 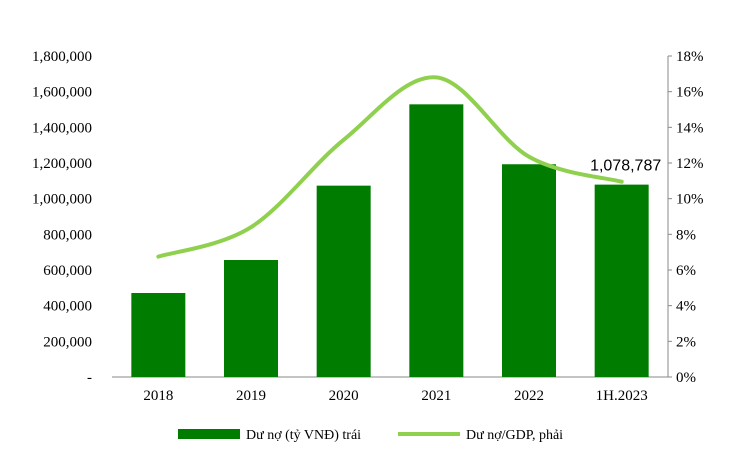 What do you see at coordinates (621, 280) in the screenshot?
I see `bar-1H.2023` at bounding box center [621, 280].